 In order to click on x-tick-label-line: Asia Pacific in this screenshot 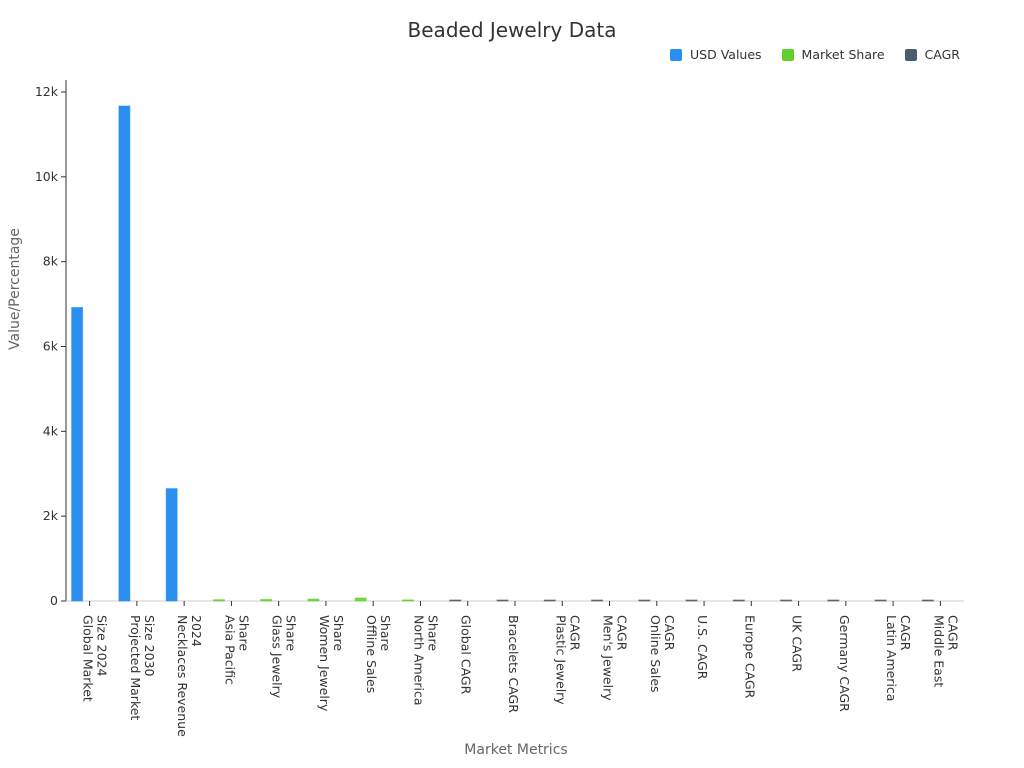, I will do `click(229, 650)`.